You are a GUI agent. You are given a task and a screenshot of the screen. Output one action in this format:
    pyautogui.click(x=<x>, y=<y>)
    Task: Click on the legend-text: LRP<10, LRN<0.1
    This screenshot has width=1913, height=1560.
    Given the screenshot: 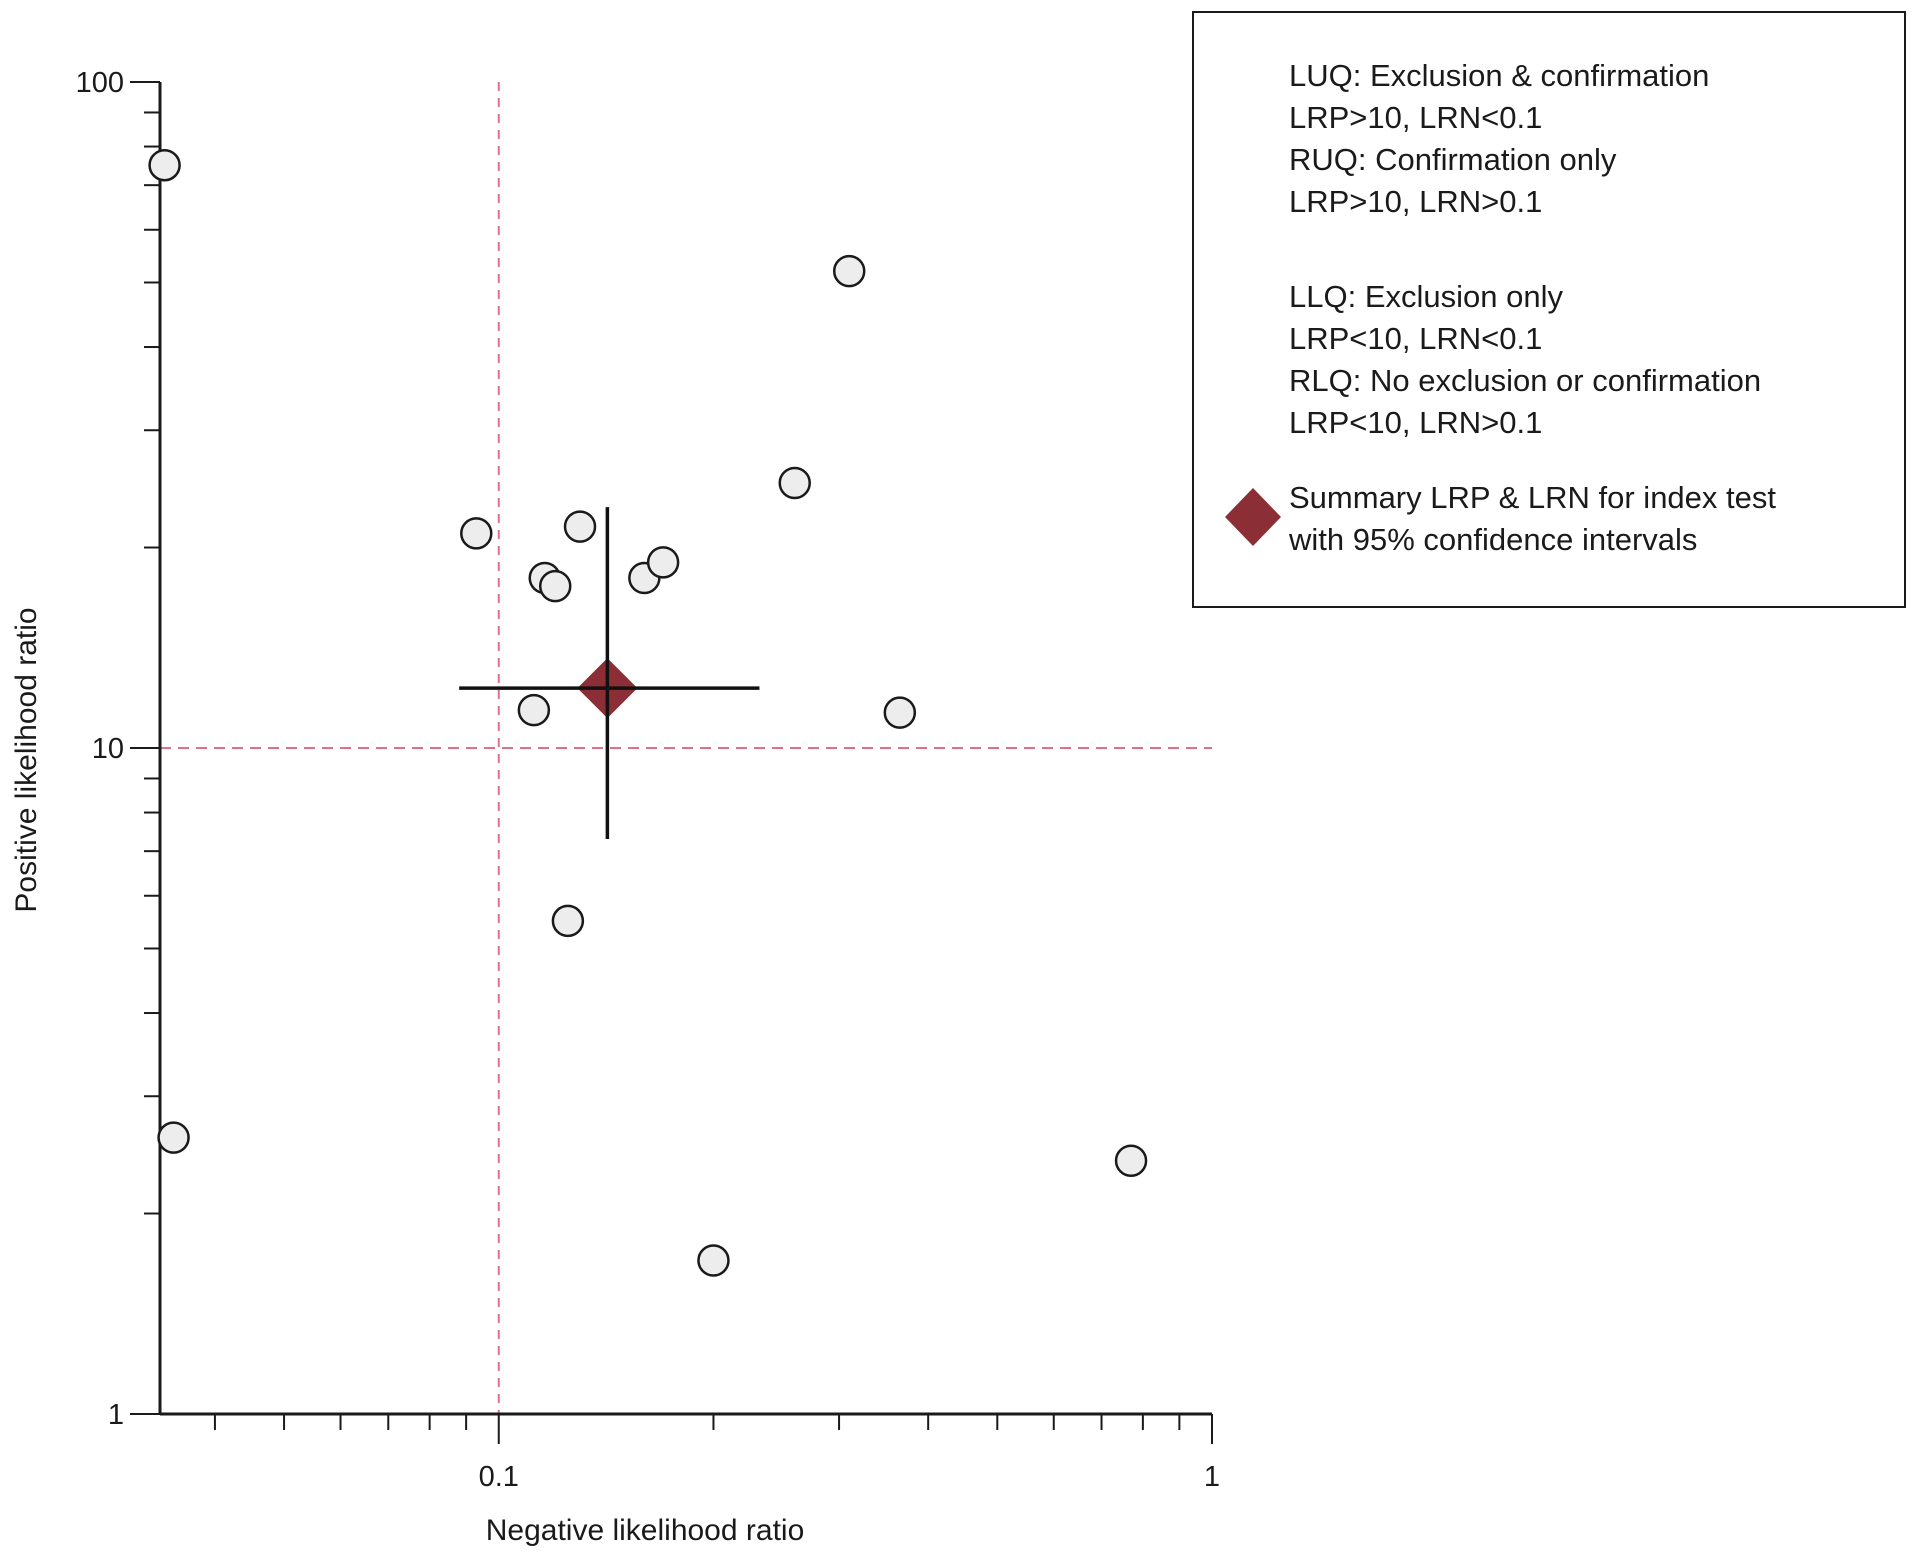 What is the action you would take?
    pyautogui.click(x=1415, y=338)
    